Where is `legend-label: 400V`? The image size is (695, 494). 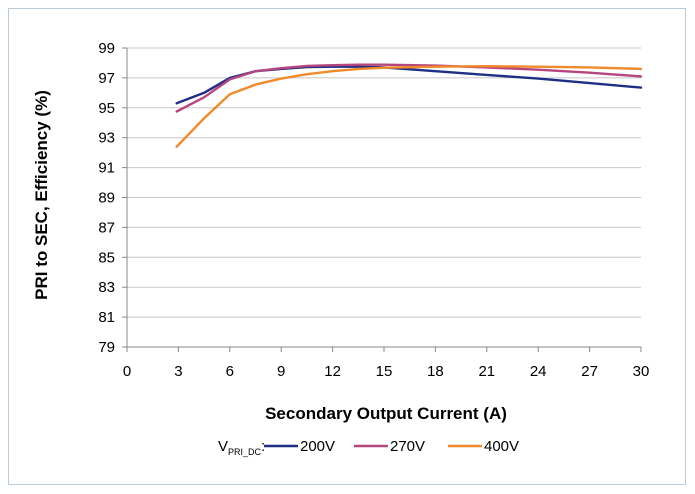 legend-label: 400V is located at coordinates (501, 446).